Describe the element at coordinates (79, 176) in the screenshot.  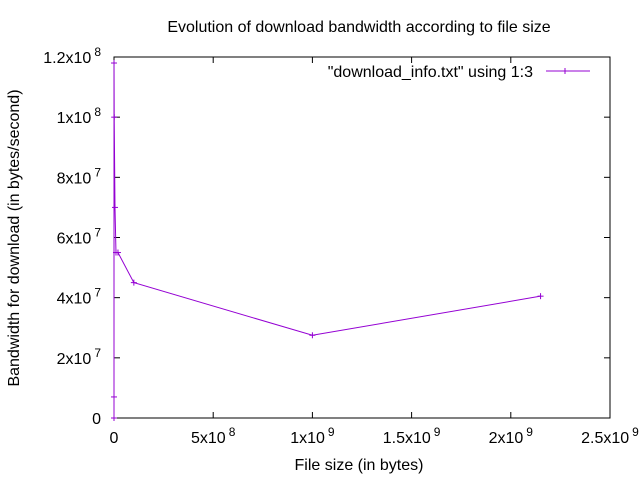
I see `y-tick-label: 8x10 7` at that location.